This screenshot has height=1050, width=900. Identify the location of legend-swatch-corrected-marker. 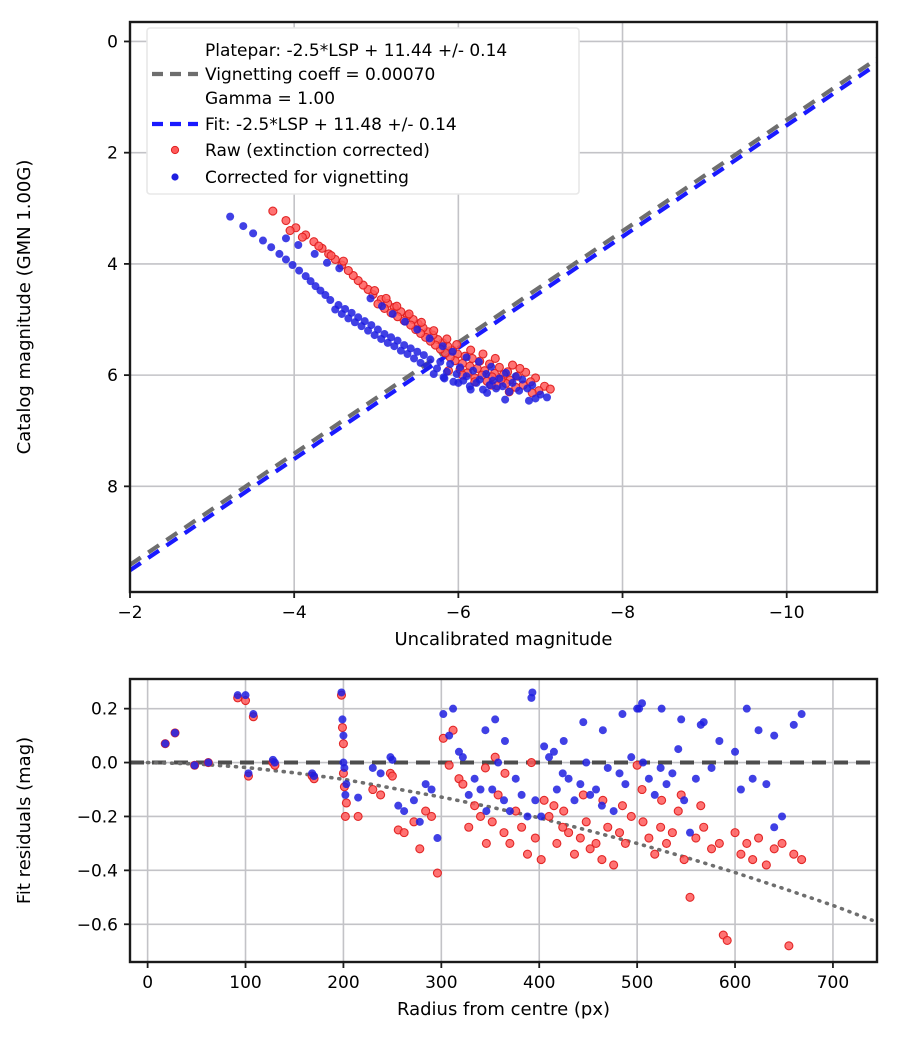
(175, 177).